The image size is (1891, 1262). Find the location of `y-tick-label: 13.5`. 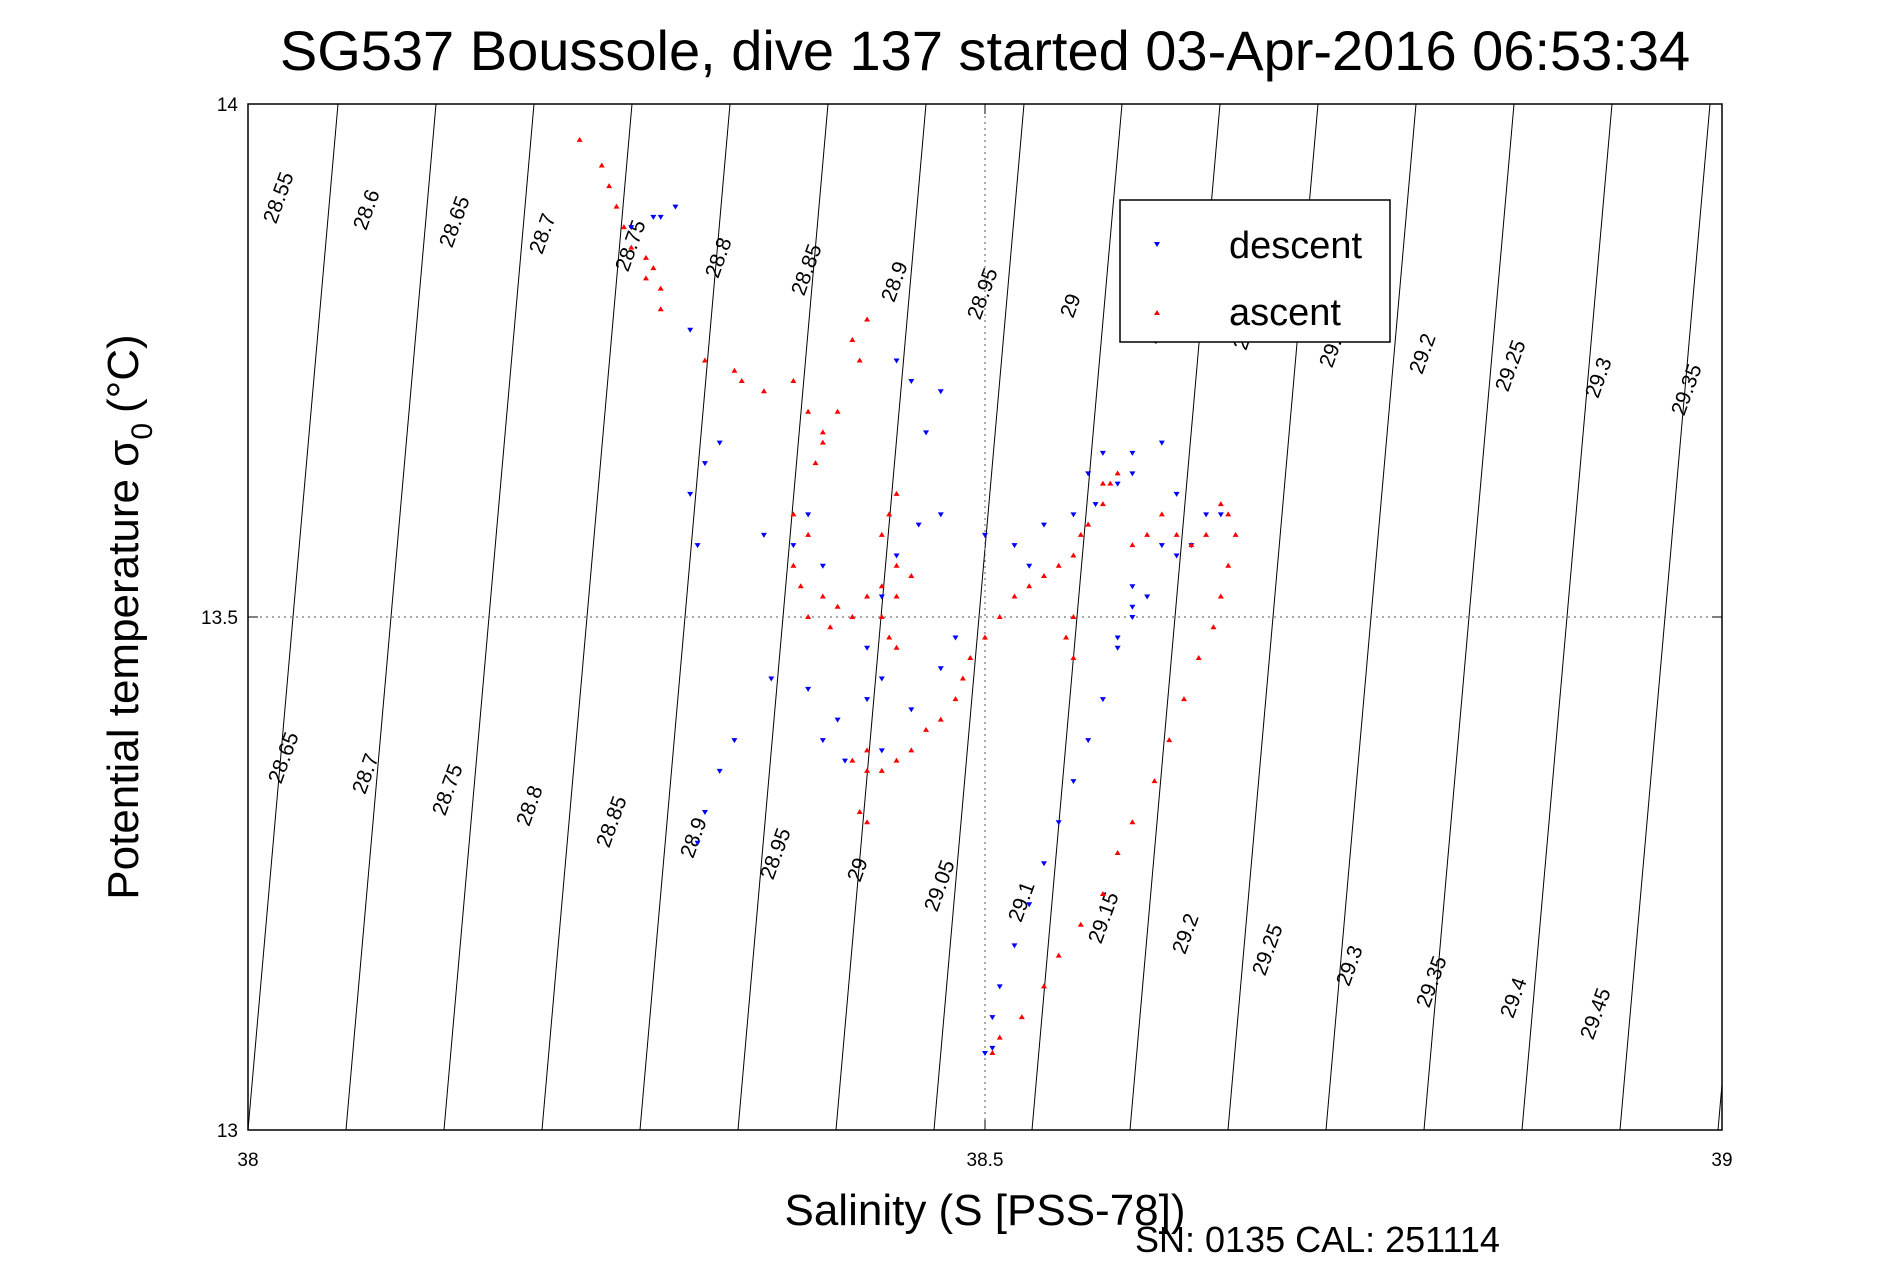

y-tick-label: 13.5 is located at coordinates (219, 618).